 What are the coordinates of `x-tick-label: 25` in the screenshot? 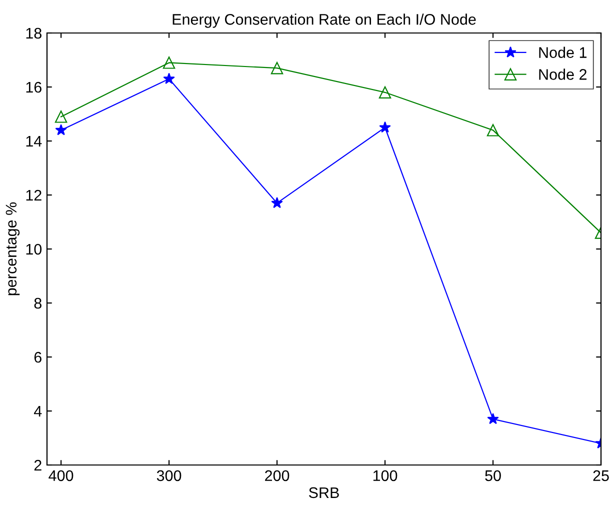 It's located at (601, 476).